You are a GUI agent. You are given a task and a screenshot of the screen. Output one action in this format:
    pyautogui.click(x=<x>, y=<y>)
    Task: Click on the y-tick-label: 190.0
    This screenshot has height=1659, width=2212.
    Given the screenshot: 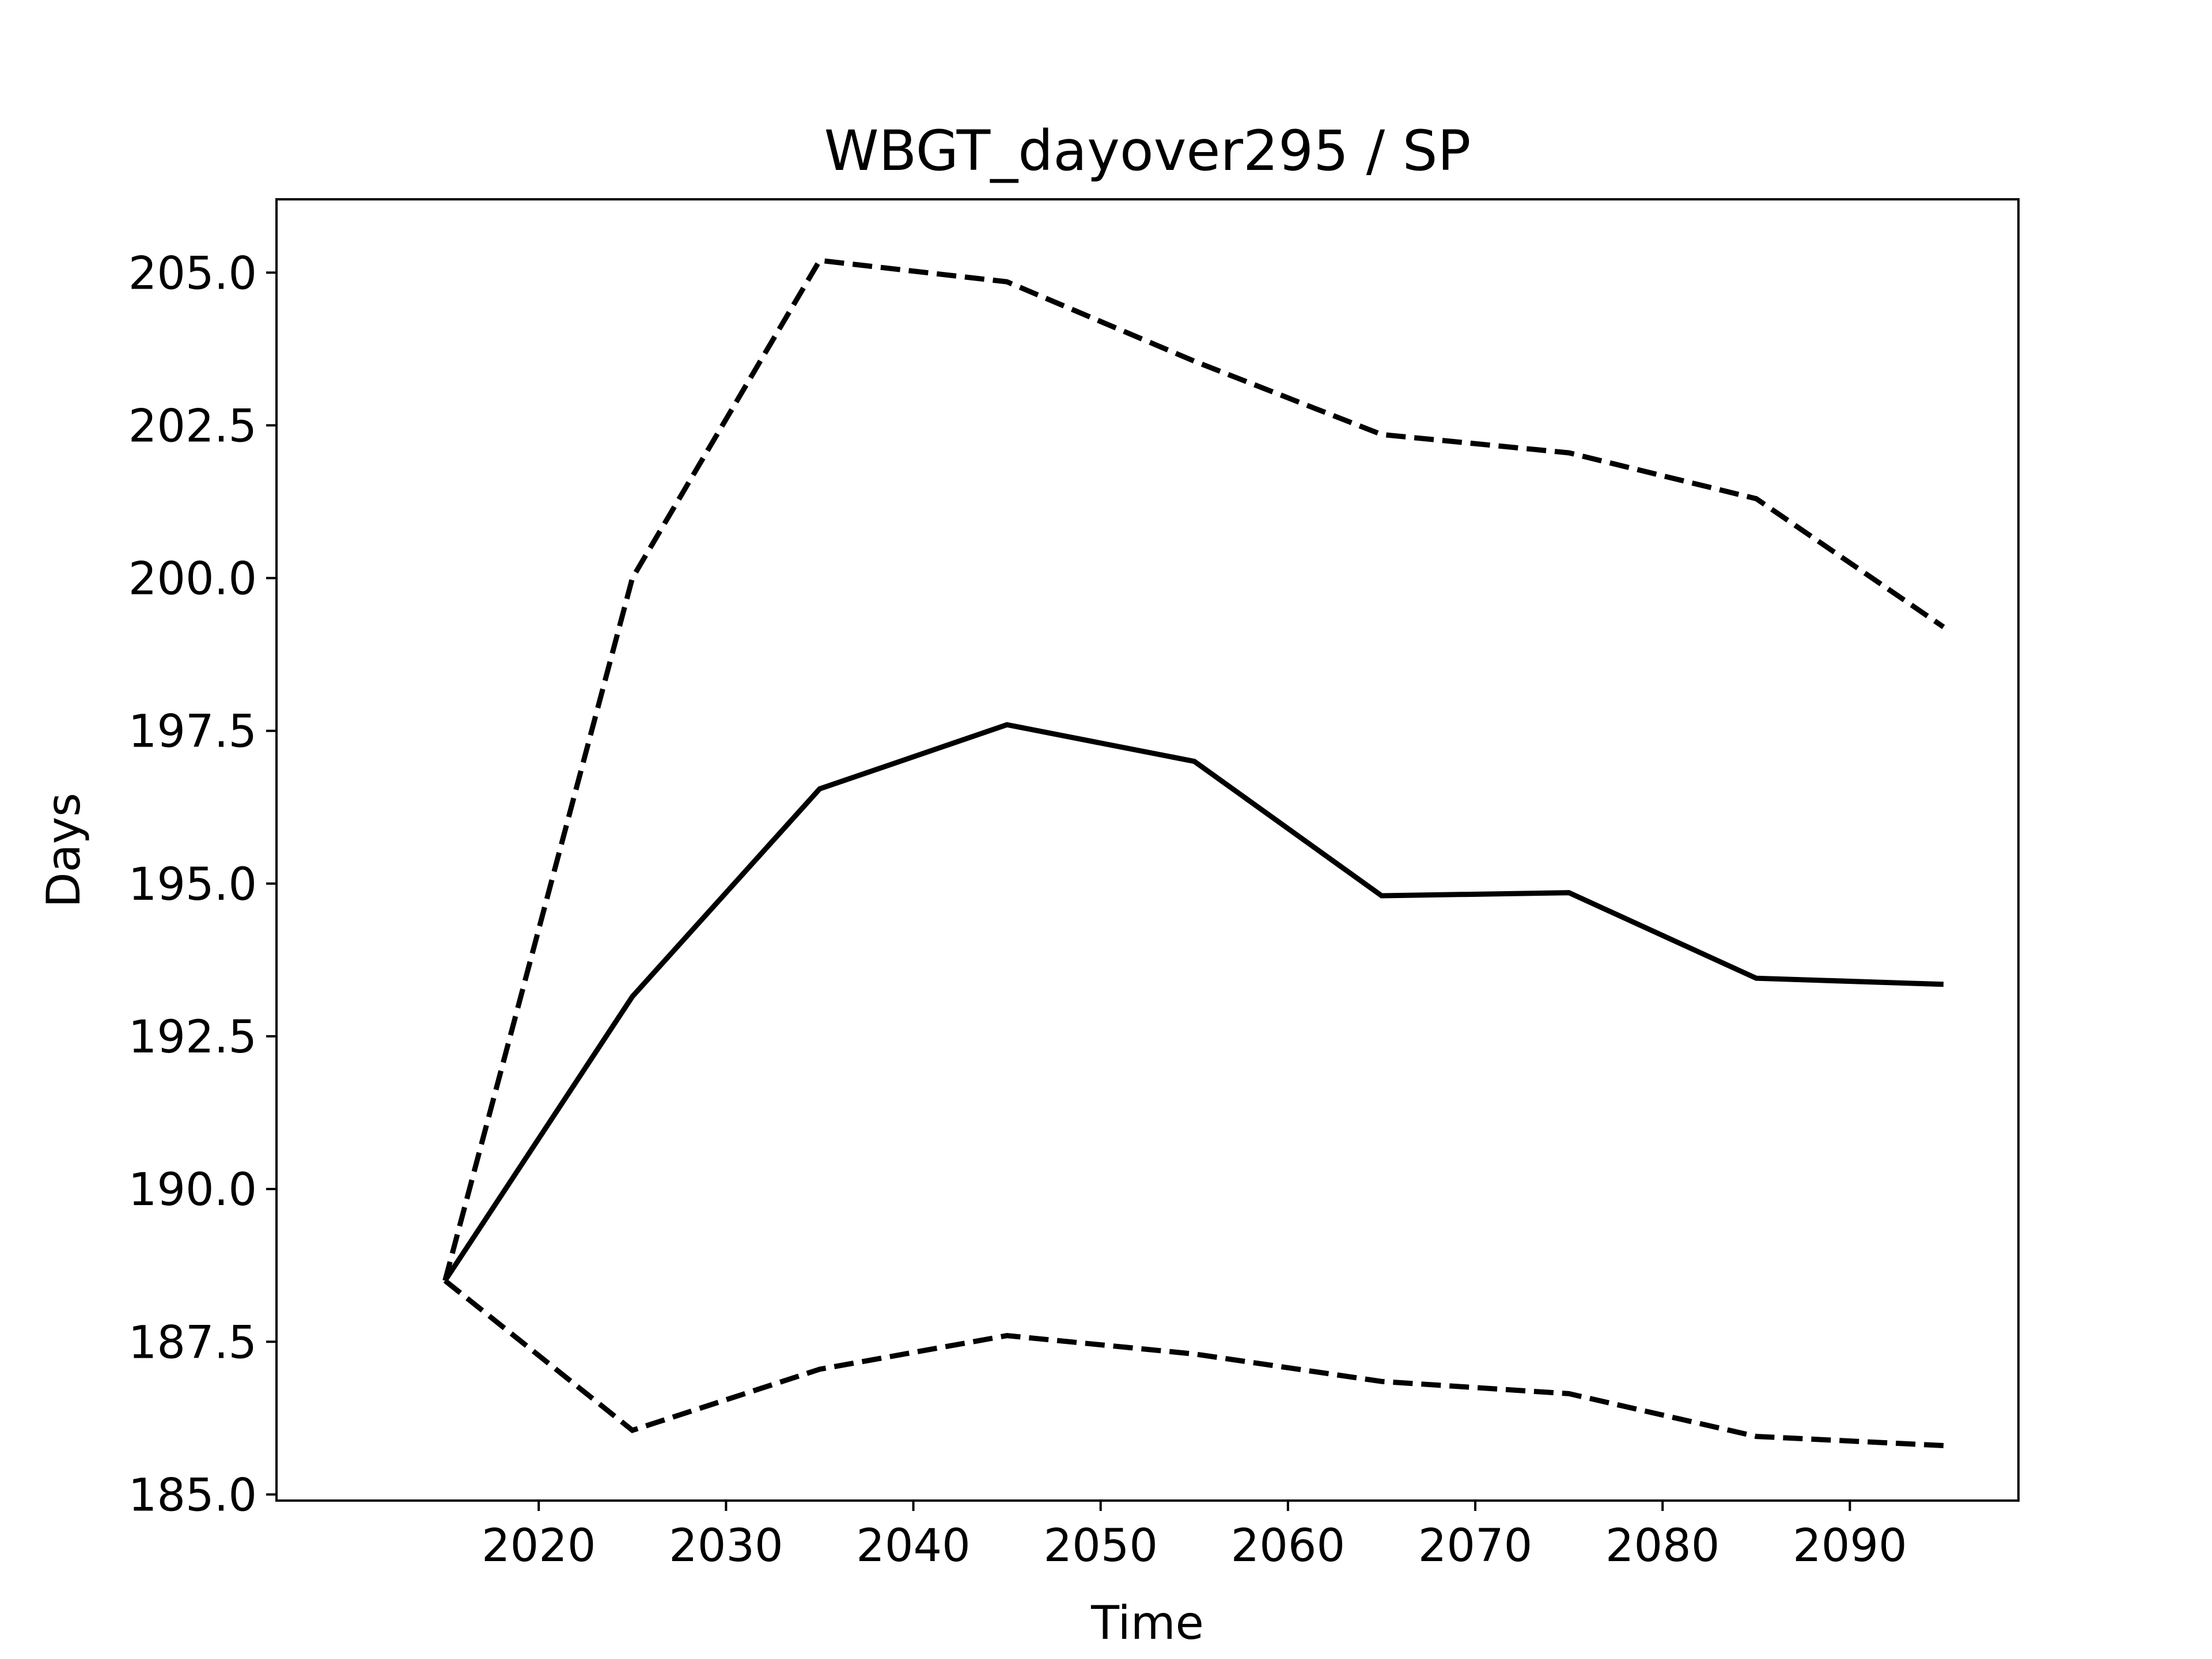 What is the action you would take?
    pyautogui.click(x=192, y=1190)
    